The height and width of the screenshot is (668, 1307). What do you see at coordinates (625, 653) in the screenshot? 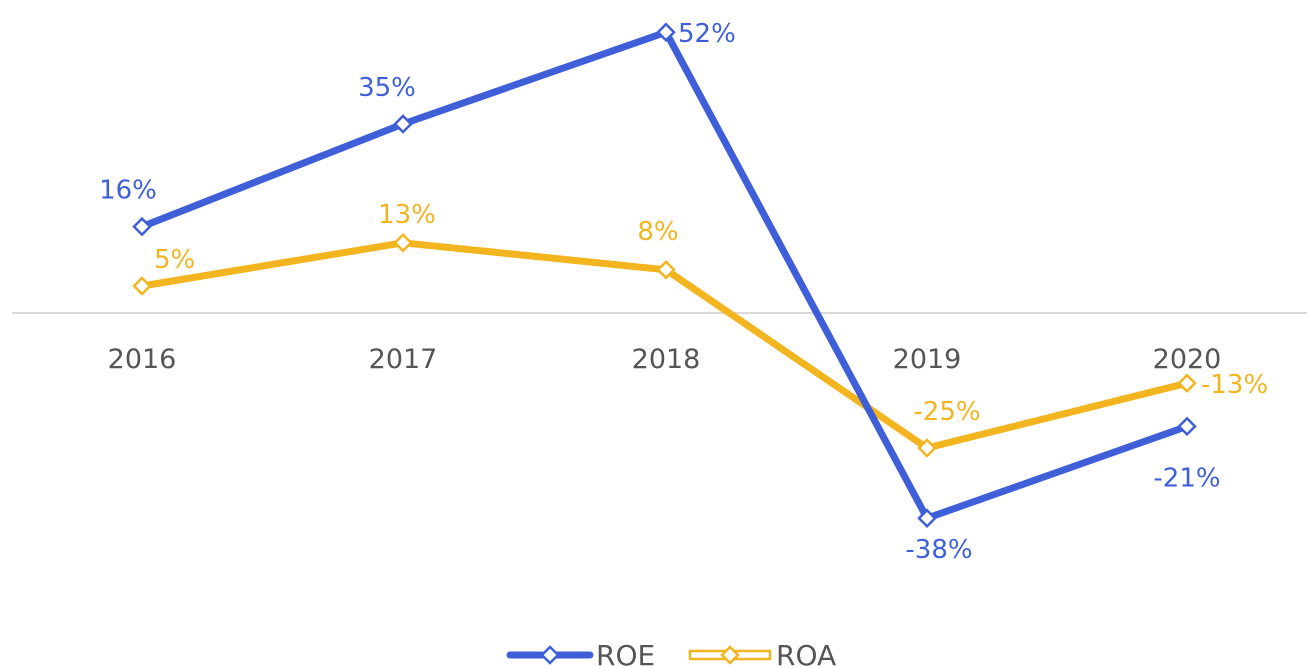
I see `legend-label: ROE` at bounding box center [625, 653].